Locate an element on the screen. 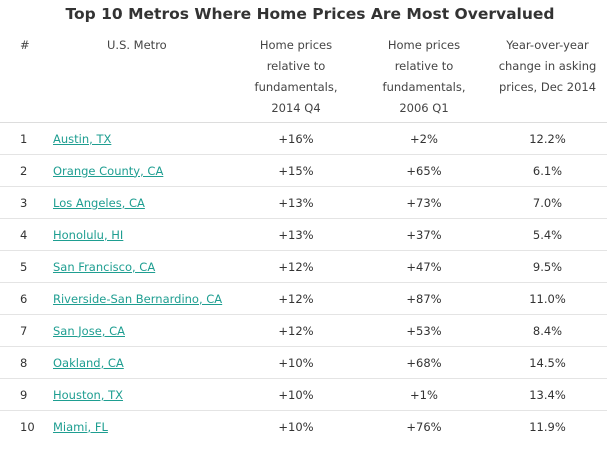 The image size is (607, 450). yoy-change-cell: 8.4% is located at coordinates (547, 330).